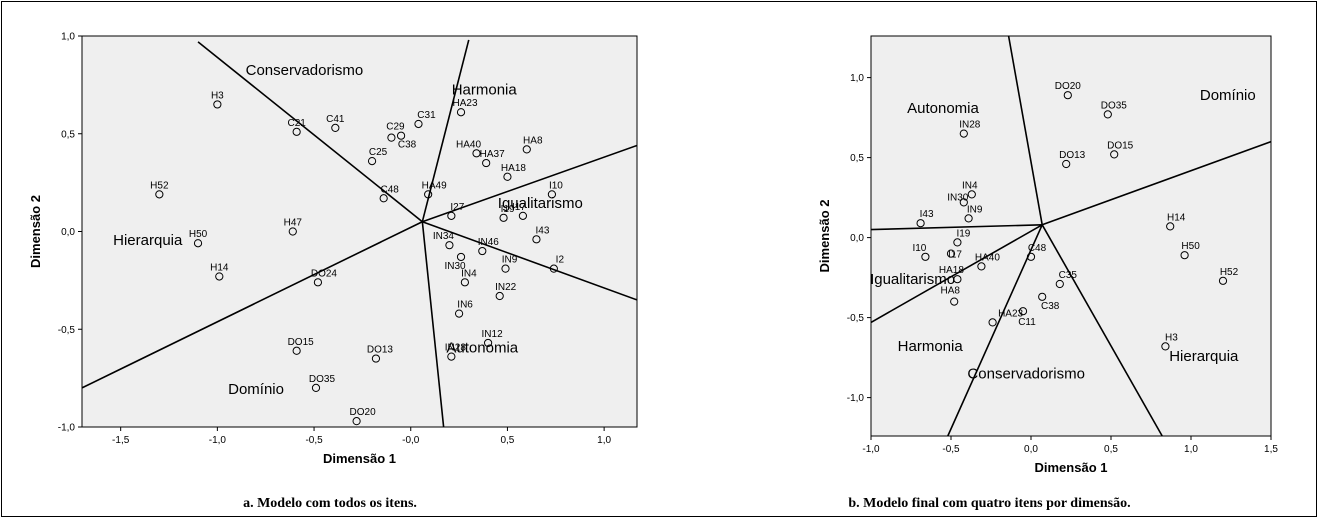 This screenshot has width=1319, height=519. Describe the element at coordinates (963, 233) in the screenshot. I see `point-label: I19` at that location.